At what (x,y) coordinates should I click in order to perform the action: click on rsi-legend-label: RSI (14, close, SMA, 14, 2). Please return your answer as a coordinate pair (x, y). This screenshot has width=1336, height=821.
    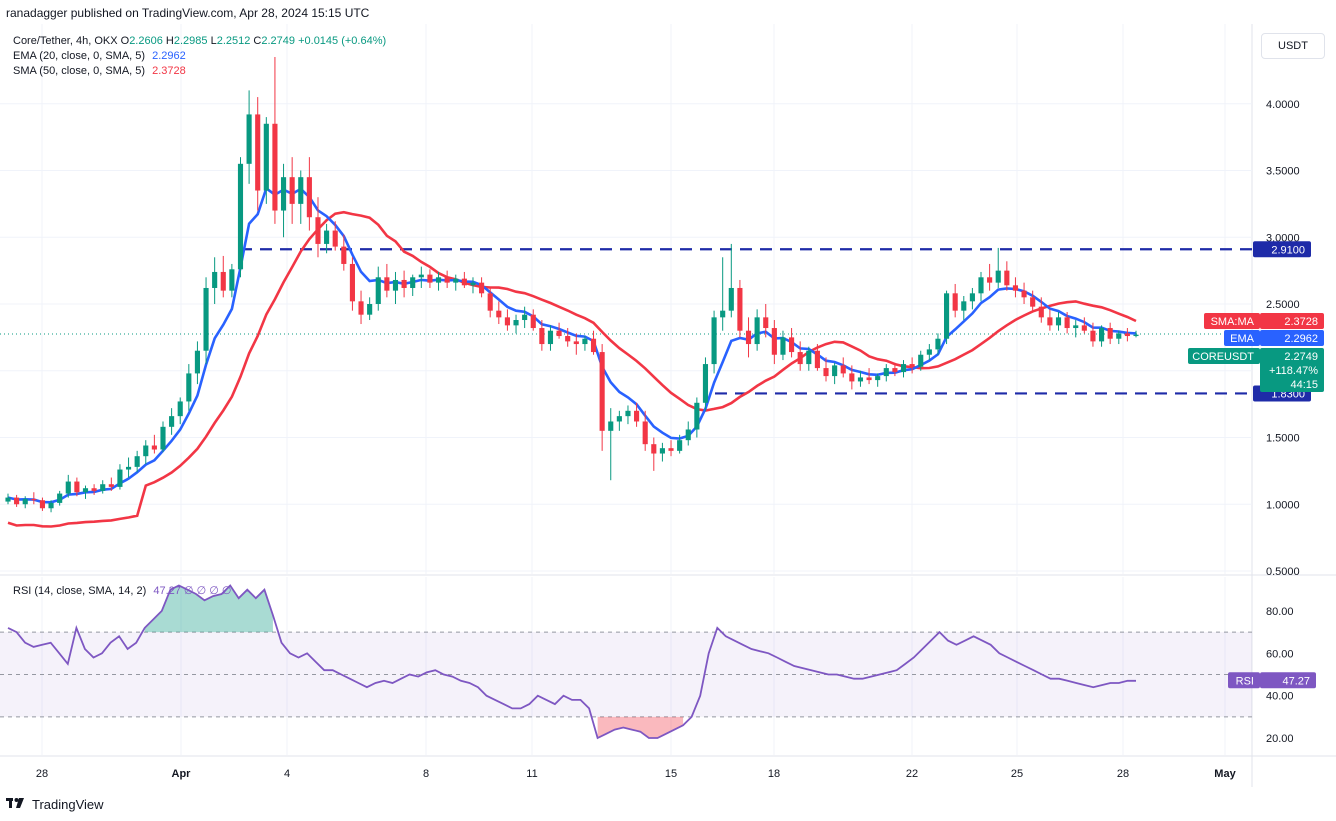
    Looking at the image, I should click on (80, 591).